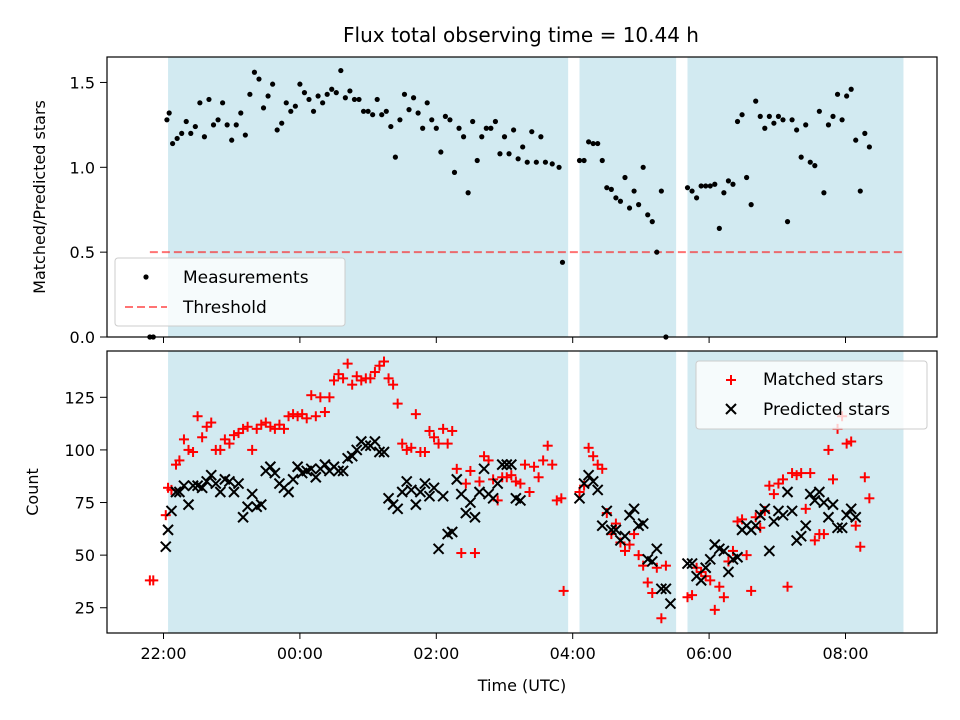  I want to click on x-tick-label: 08:00, so click(845, 653).